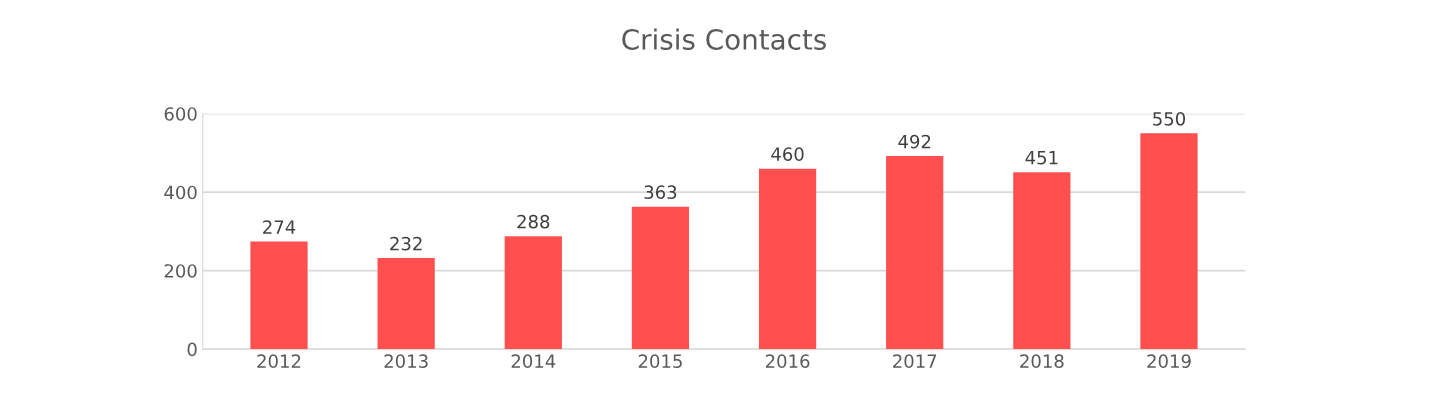 This screenshot has height=406, width=1448. Describe the element at coordinates (660, 361) in the screenshot. I see `x-tick-label: 2015` at that location.